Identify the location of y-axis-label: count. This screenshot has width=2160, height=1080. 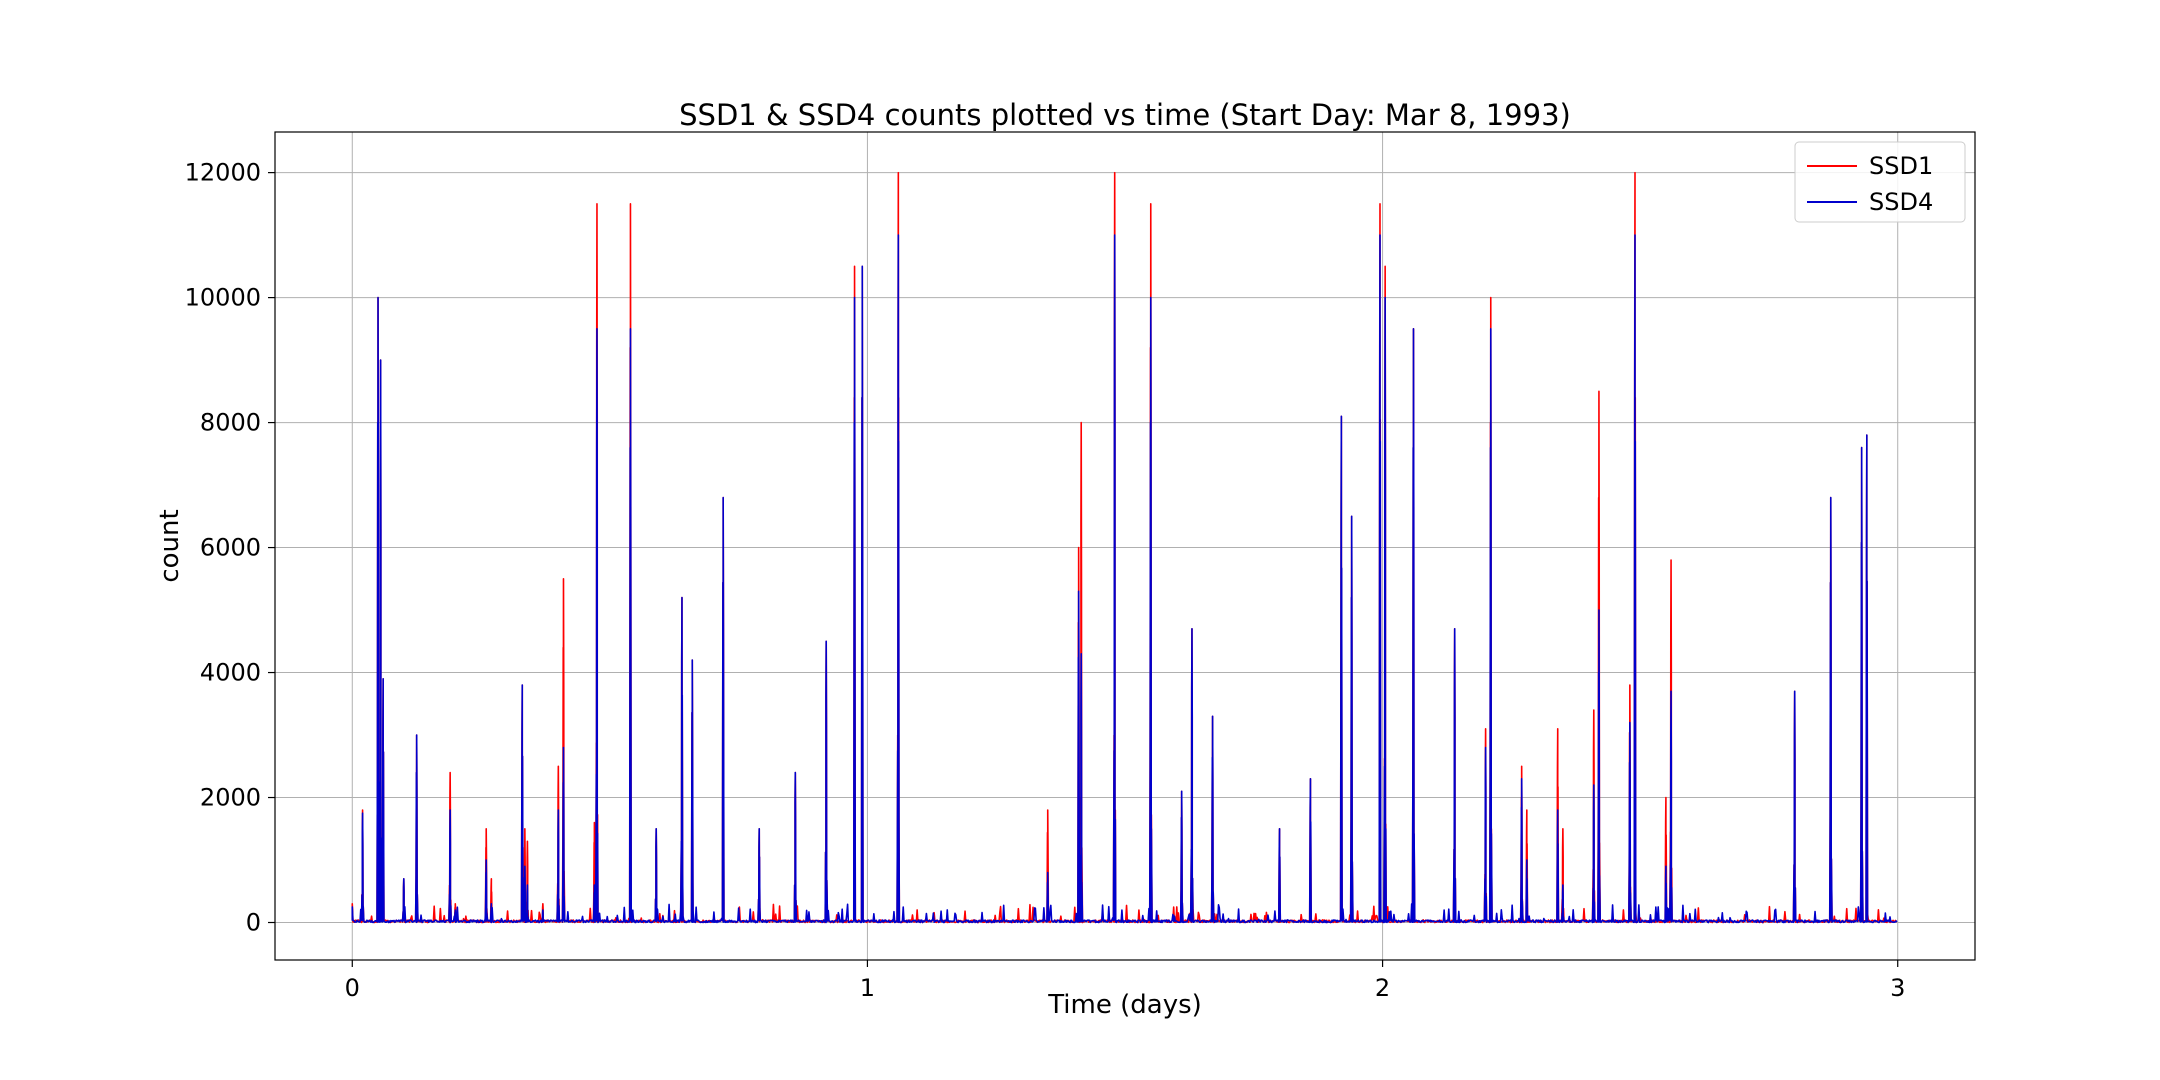
(170, 545).